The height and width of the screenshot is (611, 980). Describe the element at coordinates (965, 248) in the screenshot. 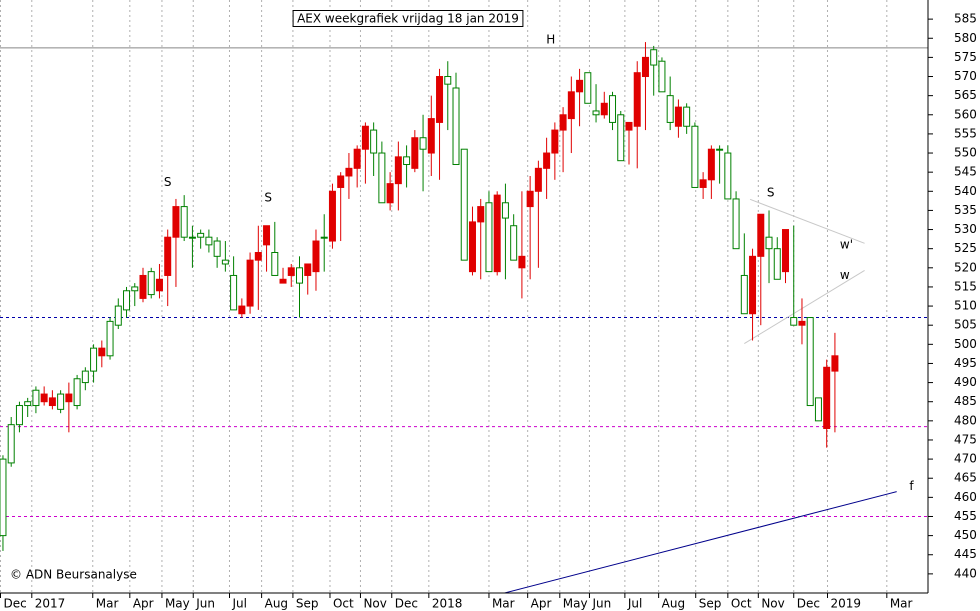

I see `y-tick-label: 525` at that location.